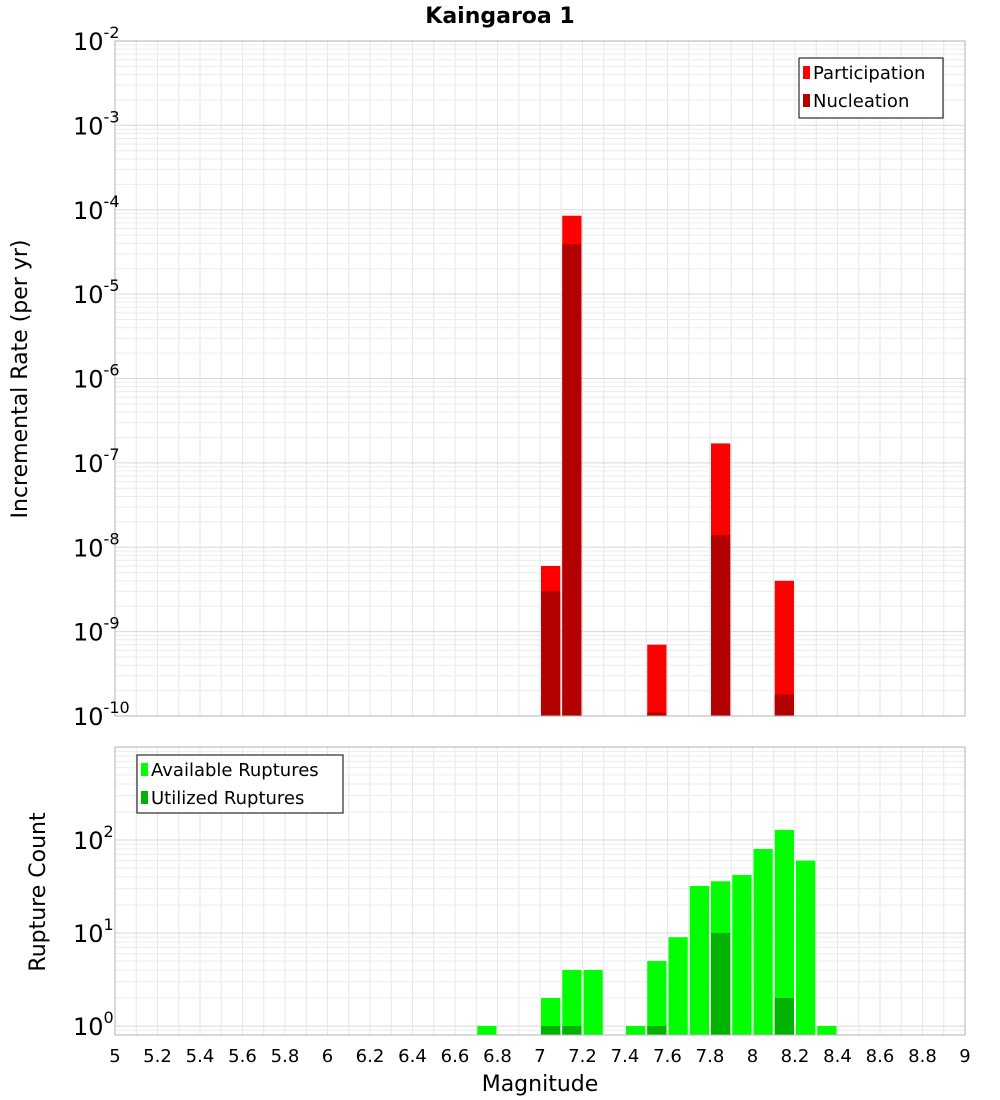 This screenshot has width=1000, height=1100. I want to click on rate-bars, so click(667, 466).